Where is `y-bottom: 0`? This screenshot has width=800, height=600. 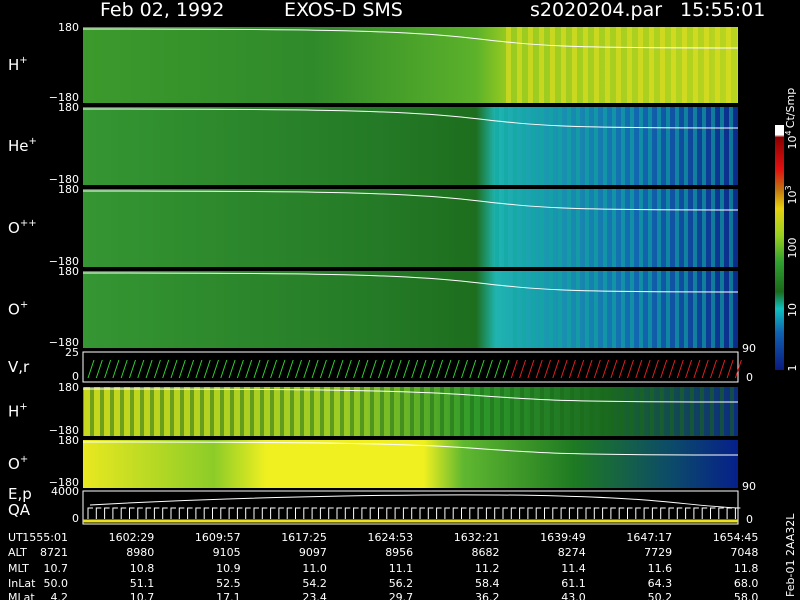 y-bottom: 0 is located at coordinates (75, 376).